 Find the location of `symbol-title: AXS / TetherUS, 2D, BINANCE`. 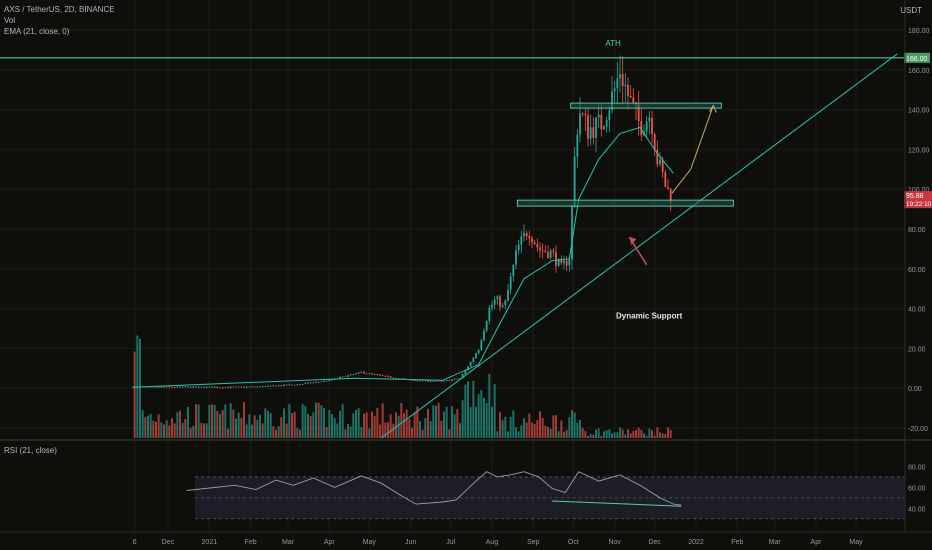

symbol-title: AXS / TetherUS, 2D, BINANCE is located at coordinates (59, 9).